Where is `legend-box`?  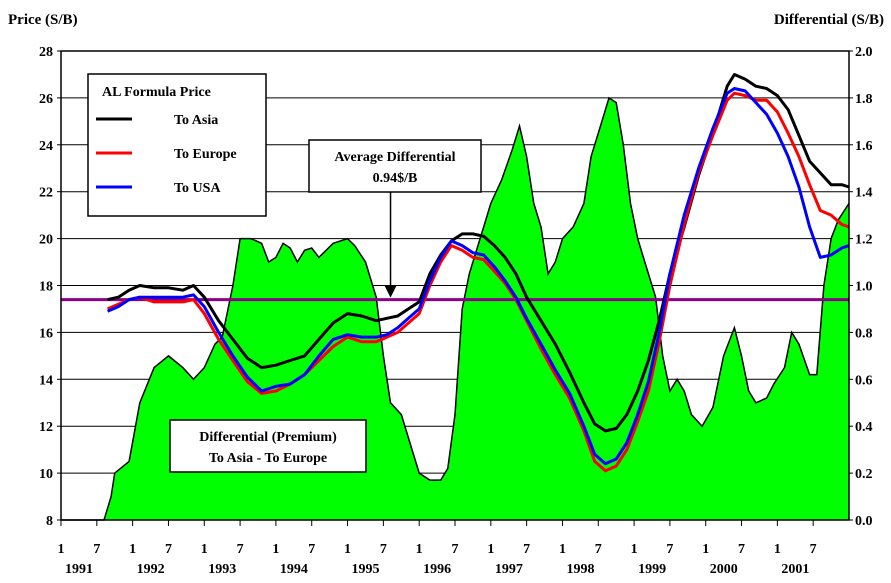 legend-box is located at coordinates (177, 145).